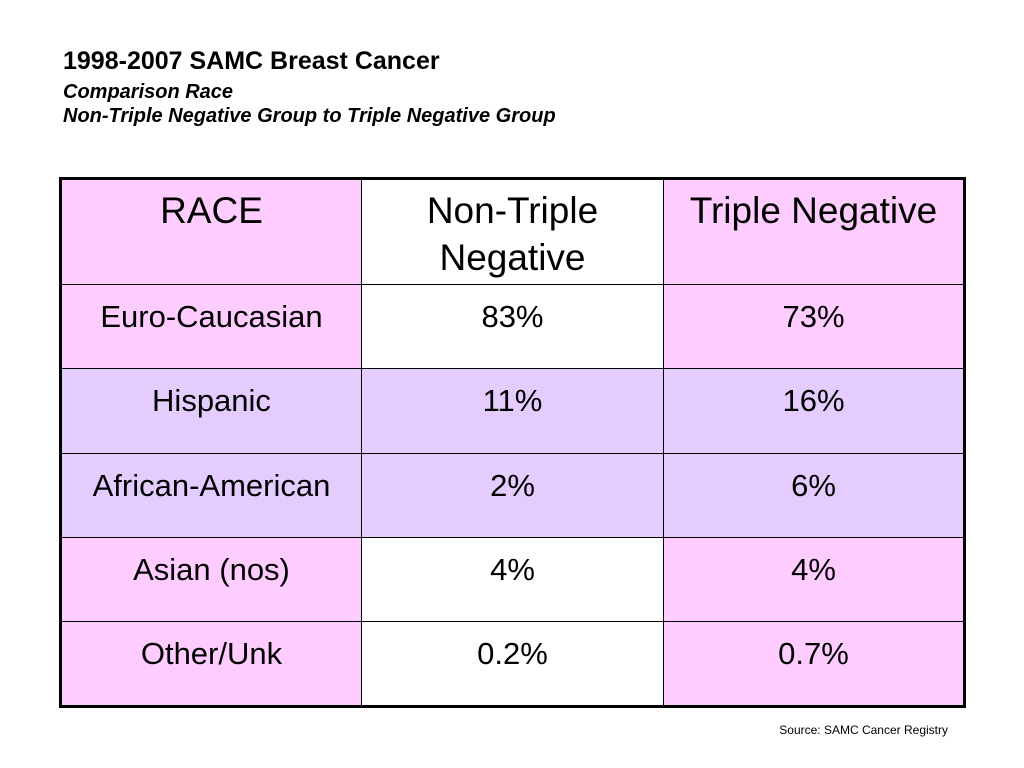 This screenshot has width=1024, height=768. Describe the element at coordinates (148, 92) in the screenshot. I see `title-line-subtitle: Comparison Race` at that location.